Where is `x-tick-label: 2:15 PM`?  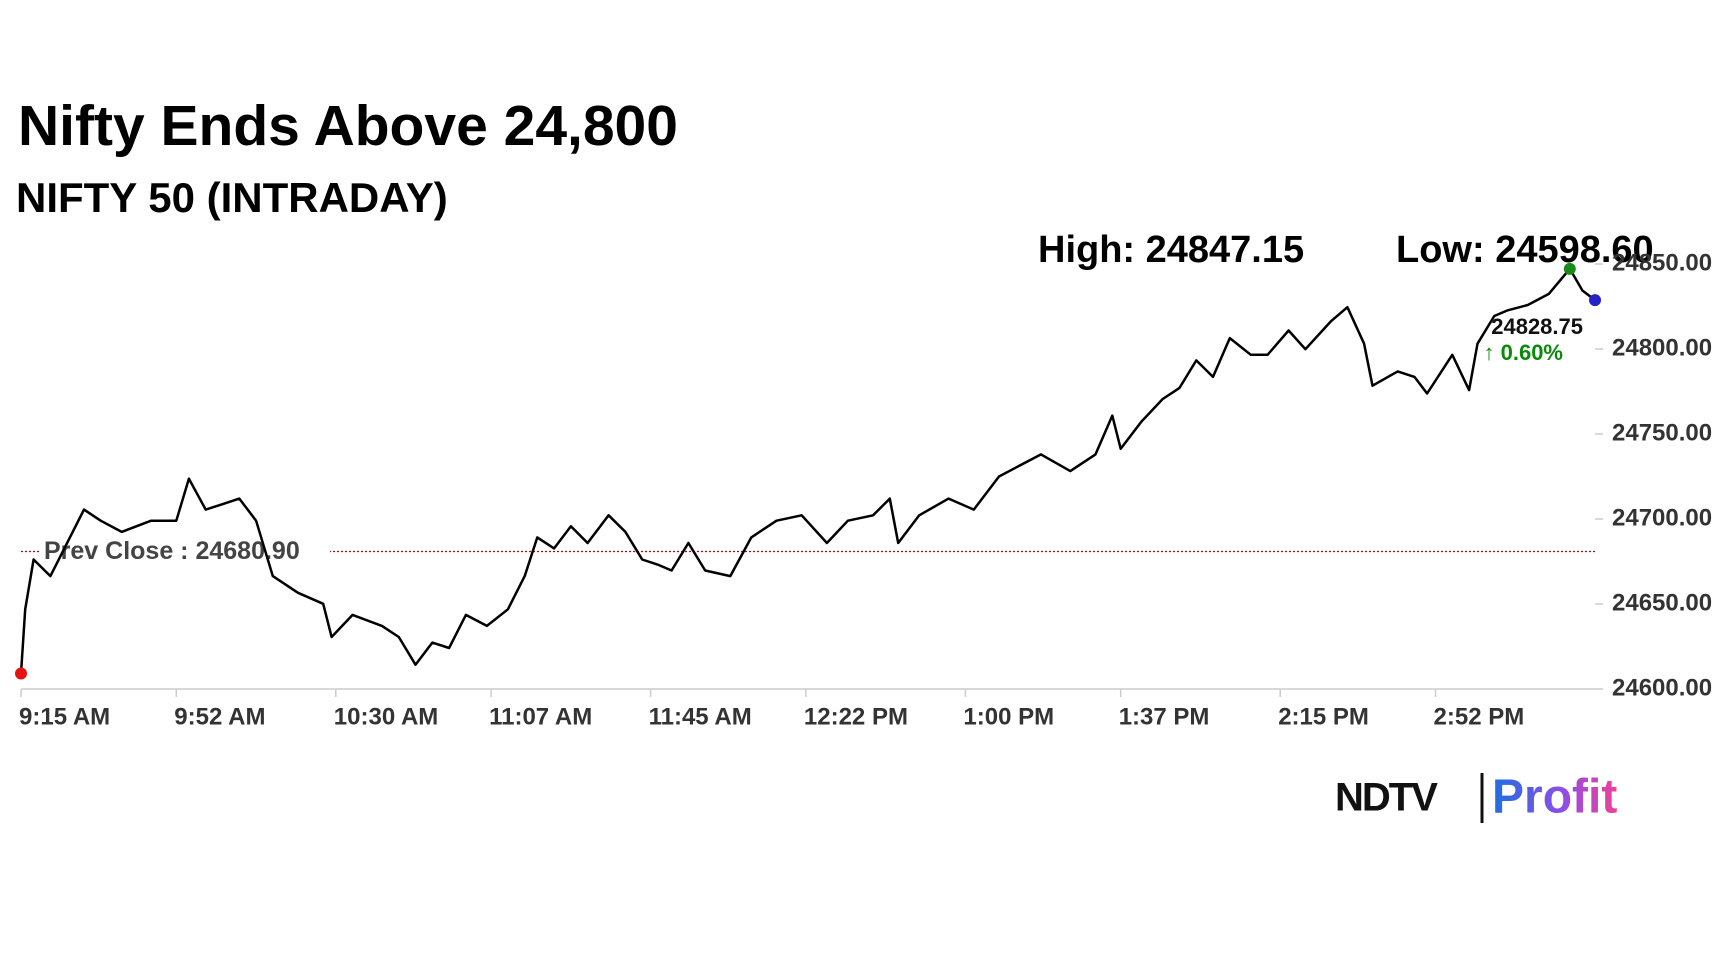 x-tick-label: 2:15 PM is located at coordinates (1323, 716).